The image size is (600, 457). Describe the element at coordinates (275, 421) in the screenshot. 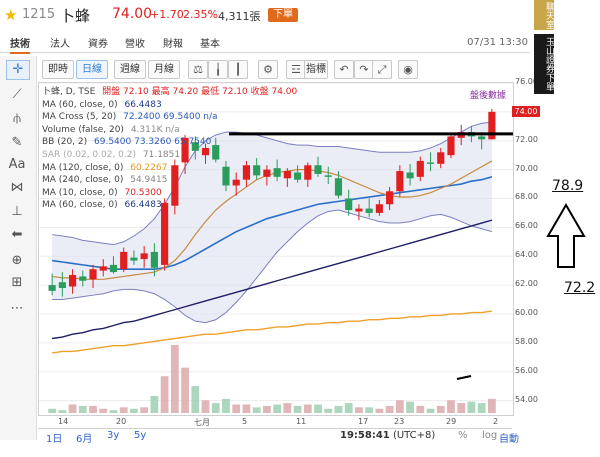

I see `time-axis: 14 20 七月 5 11 17 23 29 2` at that location.